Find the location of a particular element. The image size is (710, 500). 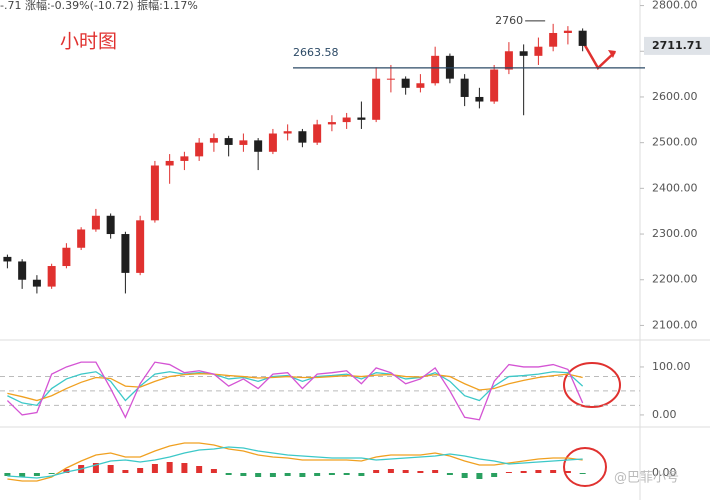

peak-label: 2760 is located at coordinates (509, 20).